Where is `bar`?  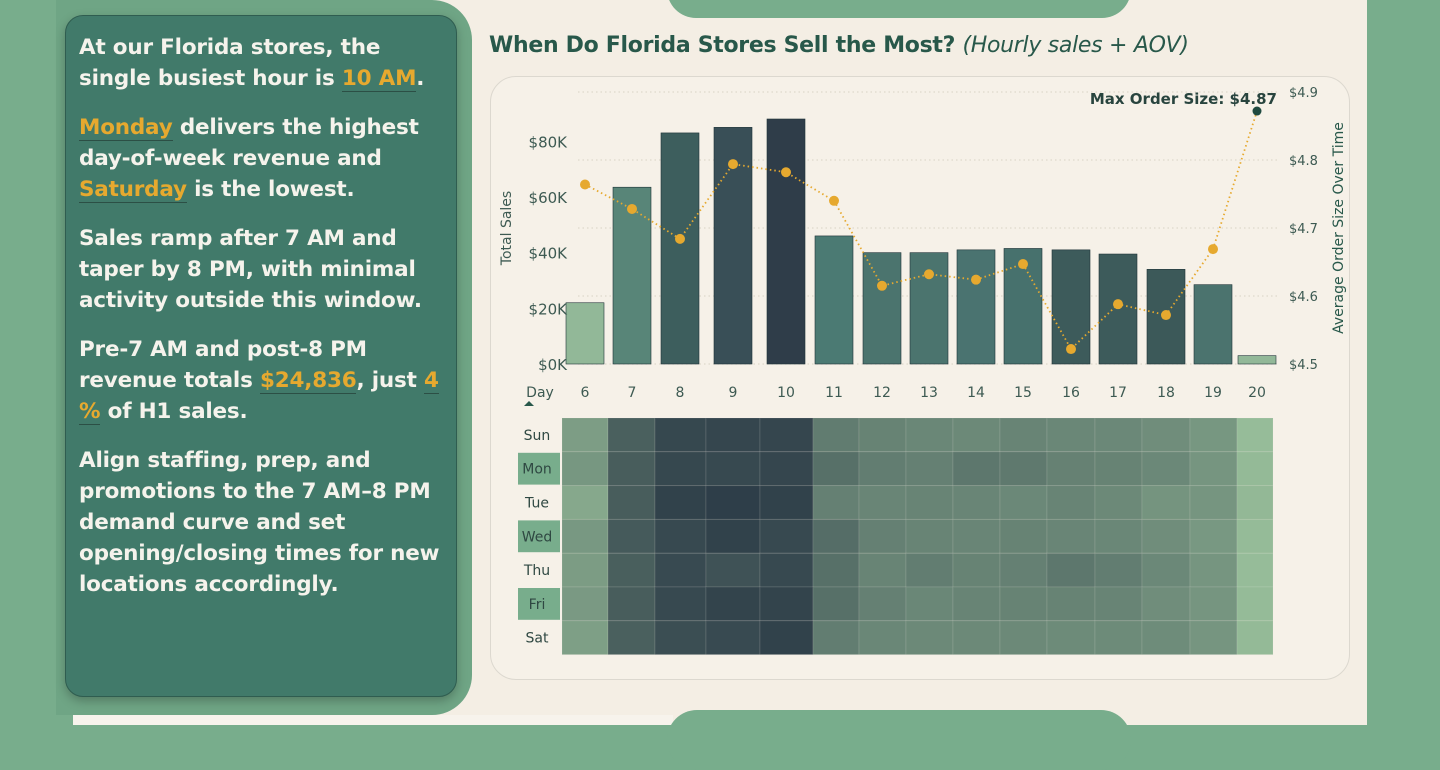 bar is located at coordinates (976, 307).